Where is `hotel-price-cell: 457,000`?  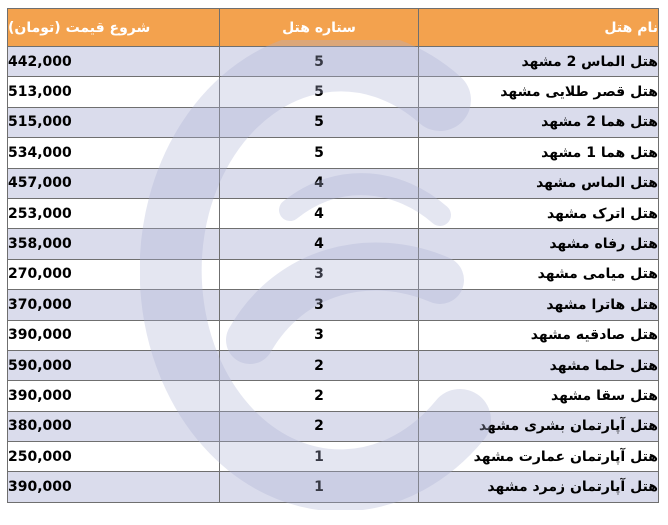
hotel-price-cell: 457,000 is located at coordinates (113, 183).